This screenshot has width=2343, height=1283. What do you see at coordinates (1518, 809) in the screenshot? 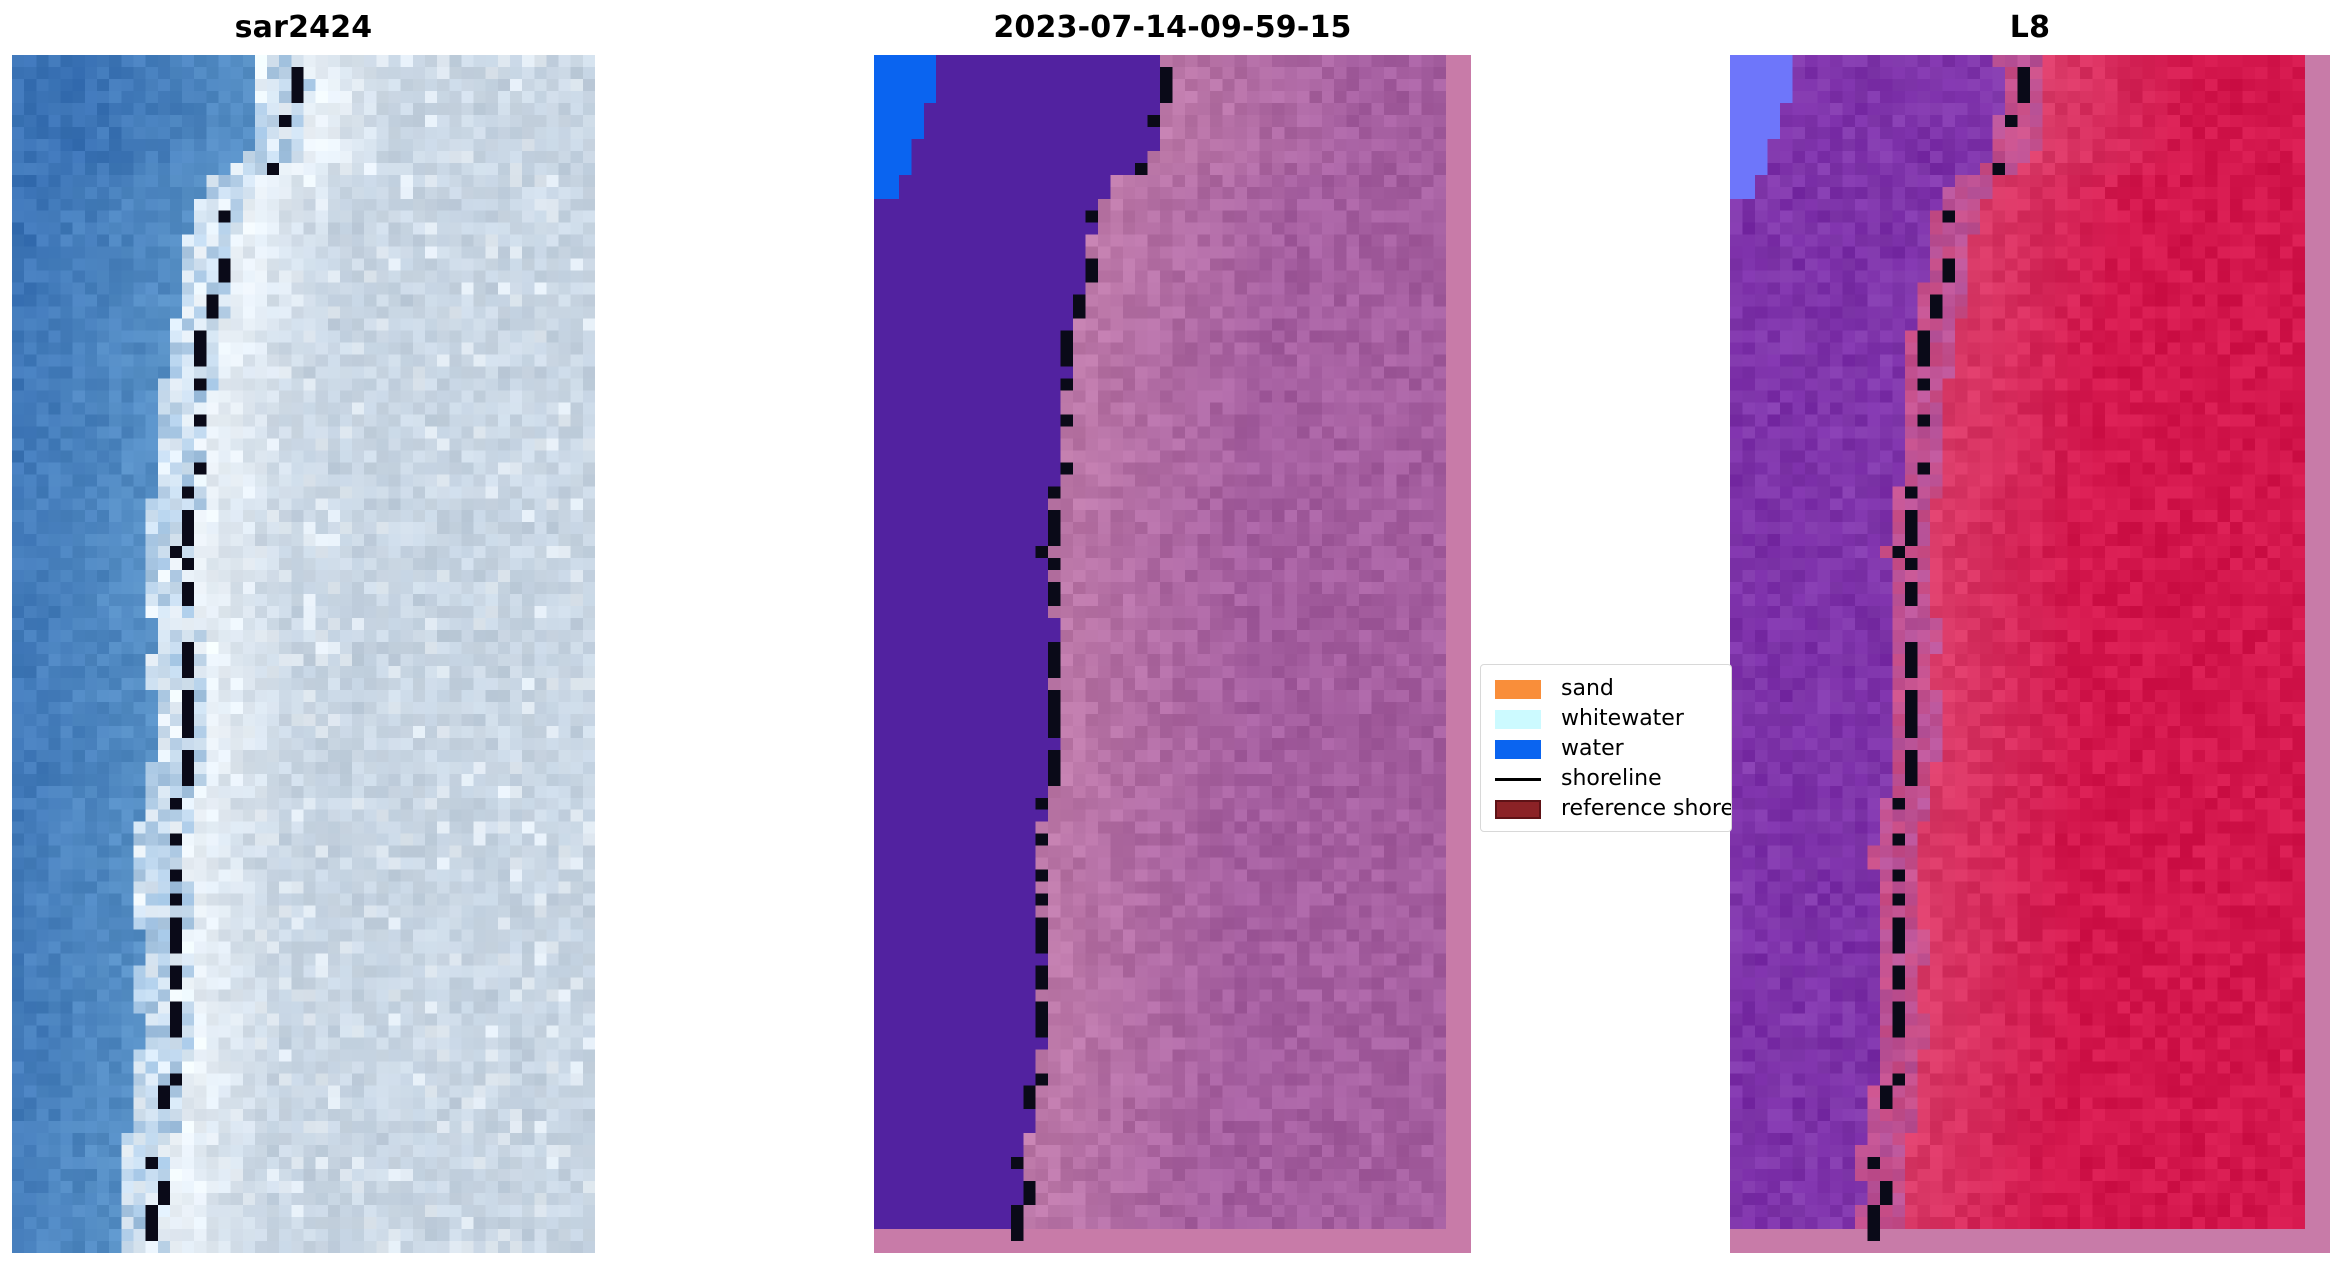
I see `reference-shoreline-swatch-icon` at bounding box center [1518, 809].